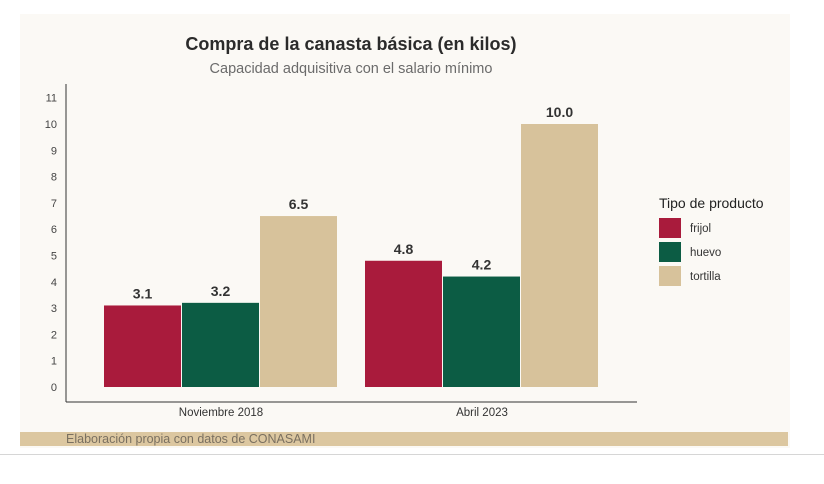 This screenshot has height=484, width=824. What do you see at coordinates (54, 362) in the screenshot?
I see `y-tick-label: 1` at bounding box center [54, 362].